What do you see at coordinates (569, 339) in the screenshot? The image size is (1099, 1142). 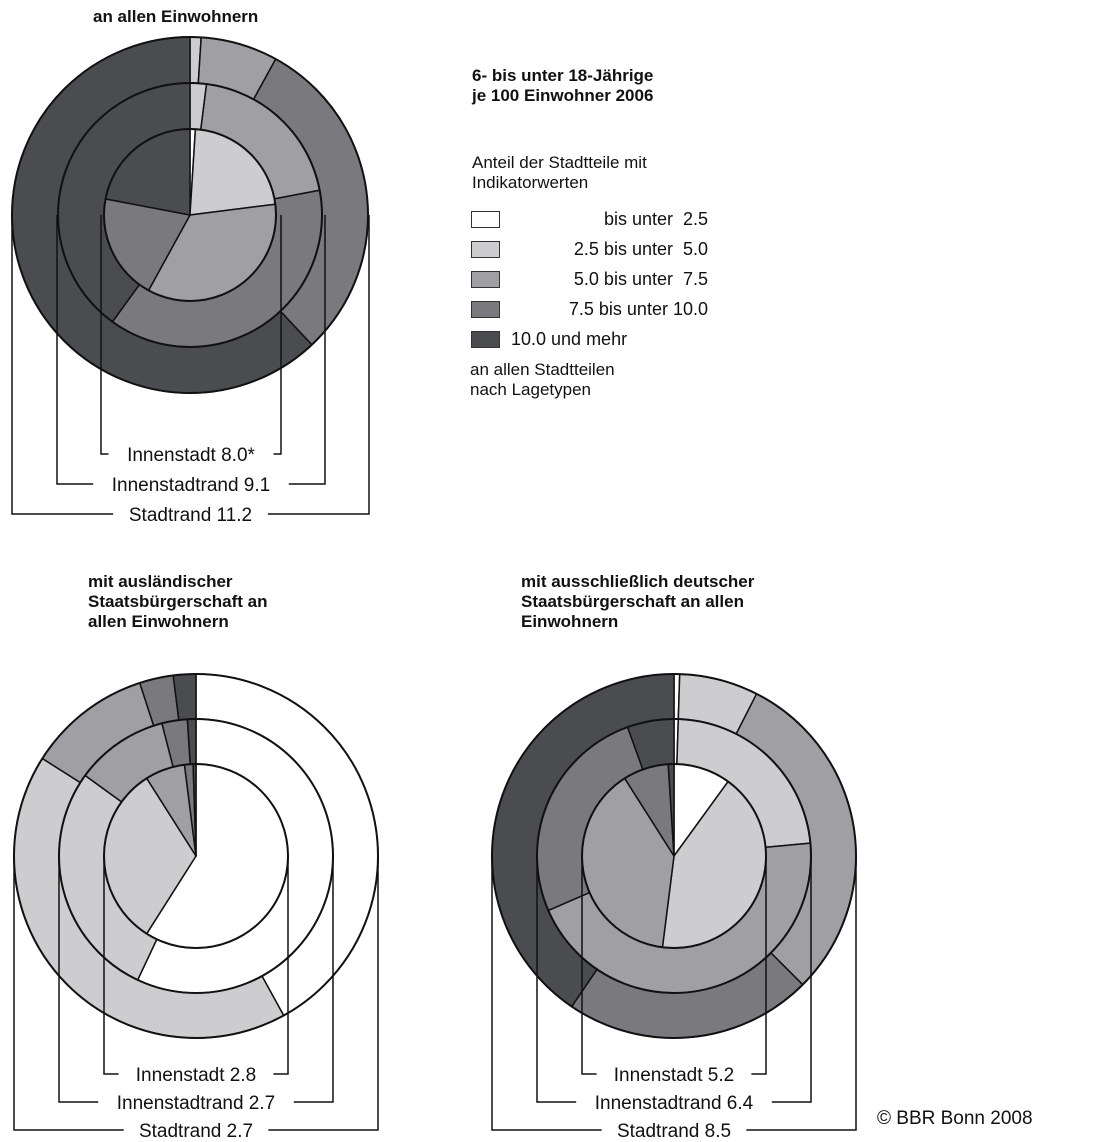 I see `legend-label: 10.0 und mehr` at bounding box center [569, 339].